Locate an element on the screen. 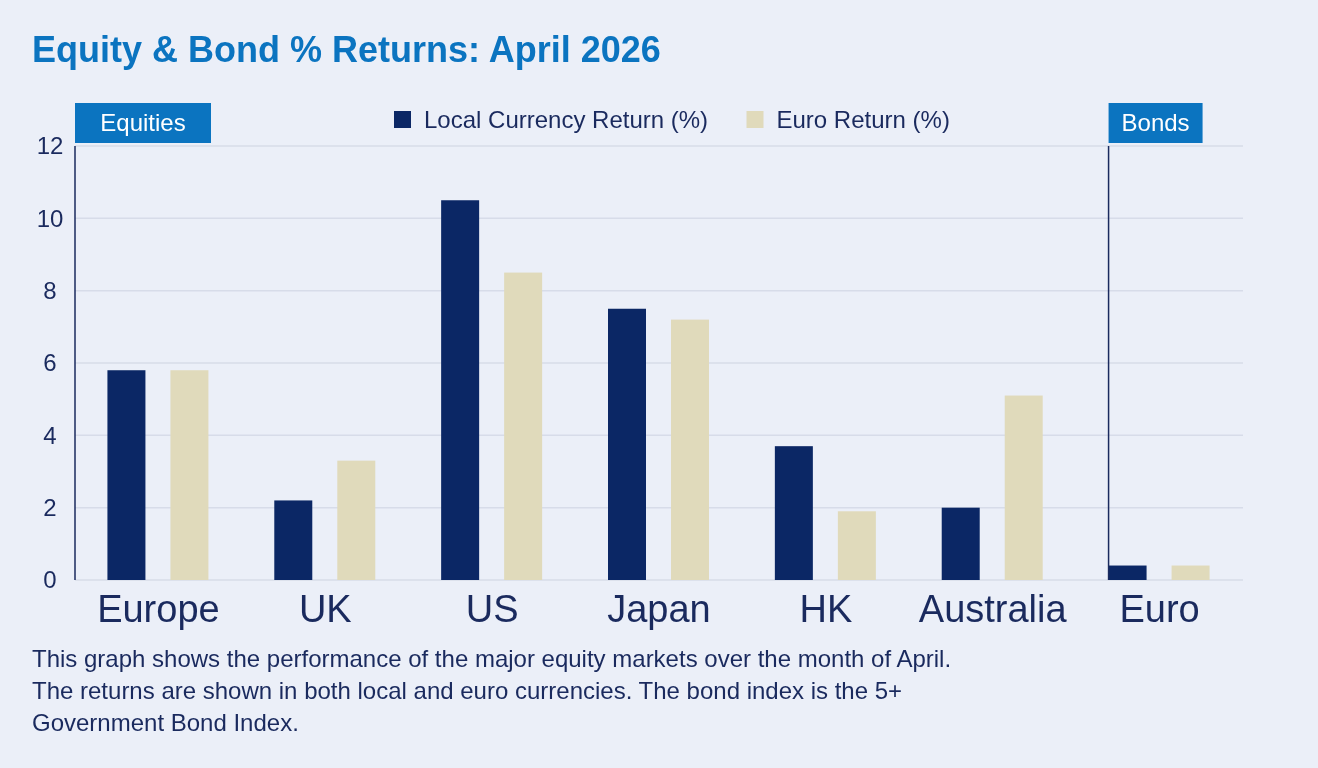 Image resolution: width=1318 pixels, height=768 pixels. y-tick-label: 8 is located at coordinates (50, 291).